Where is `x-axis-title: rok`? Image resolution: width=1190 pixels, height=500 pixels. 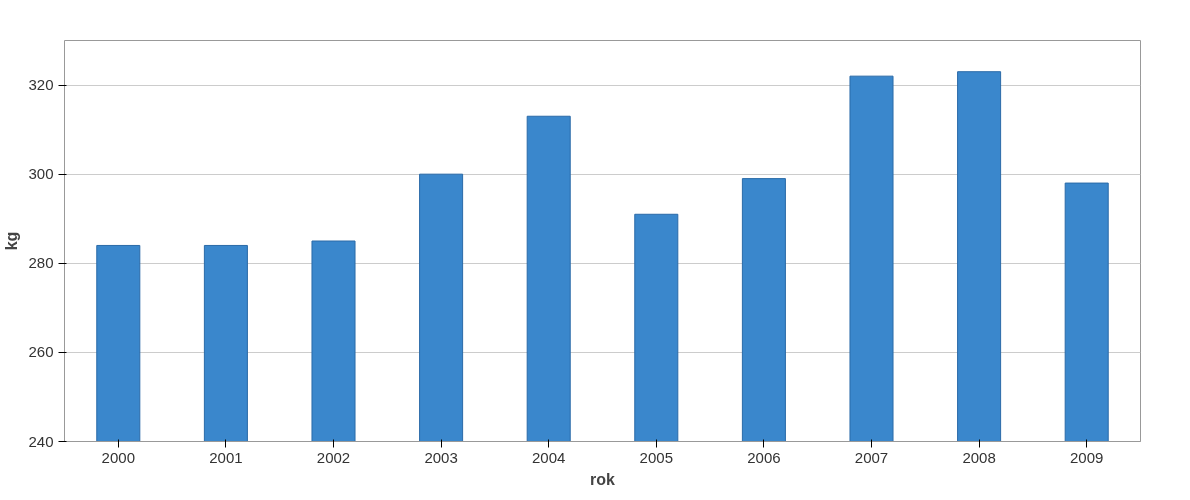 x-axis-title: rok is located at coordinates (603, 479).